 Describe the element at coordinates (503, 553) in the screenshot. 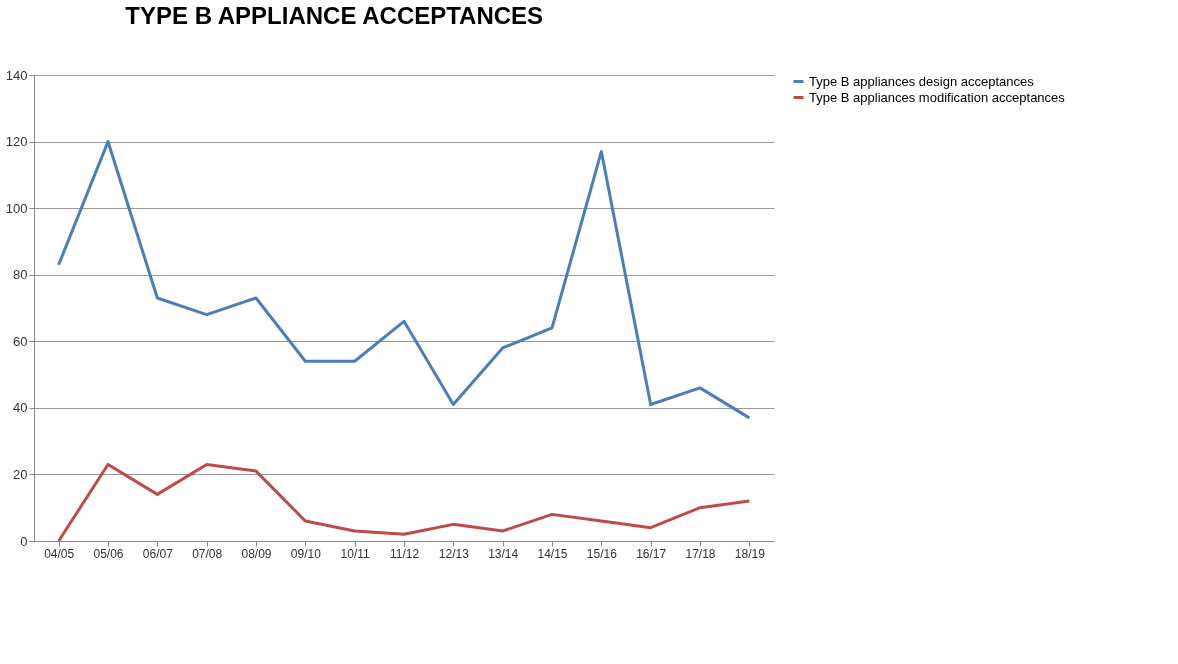

I see `x-tick-label: 13/14` at that location.